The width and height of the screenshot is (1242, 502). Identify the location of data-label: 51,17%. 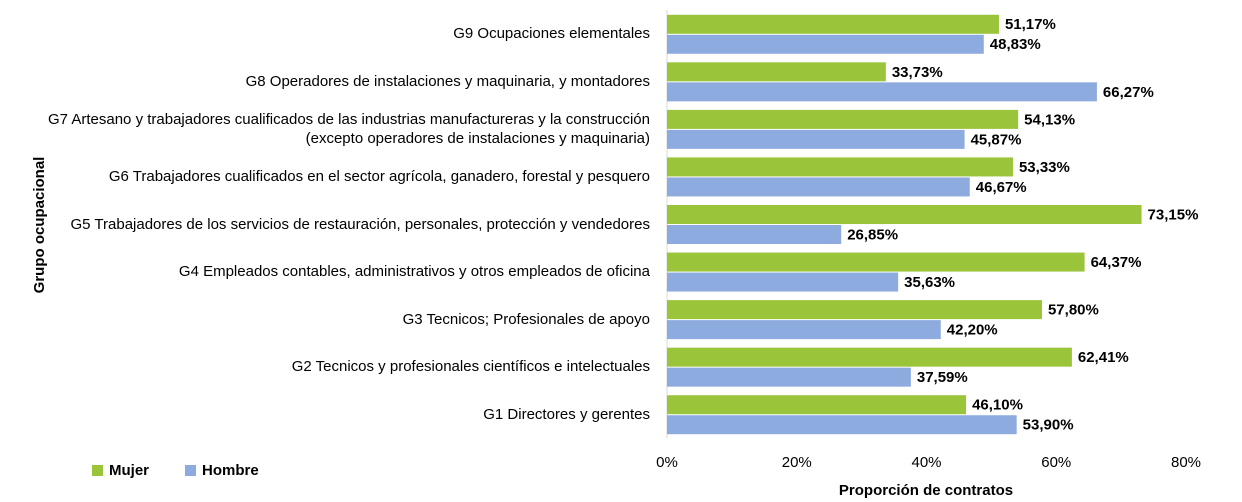
(1030, 24).